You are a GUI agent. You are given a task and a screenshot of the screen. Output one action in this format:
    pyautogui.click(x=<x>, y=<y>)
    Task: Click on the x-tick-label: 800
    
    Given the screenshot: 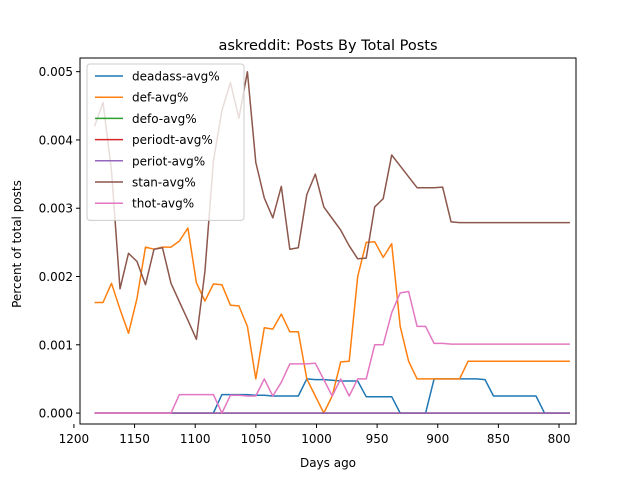 What is the action you would take?
    pyautogui.click(x=559, y=439)
    